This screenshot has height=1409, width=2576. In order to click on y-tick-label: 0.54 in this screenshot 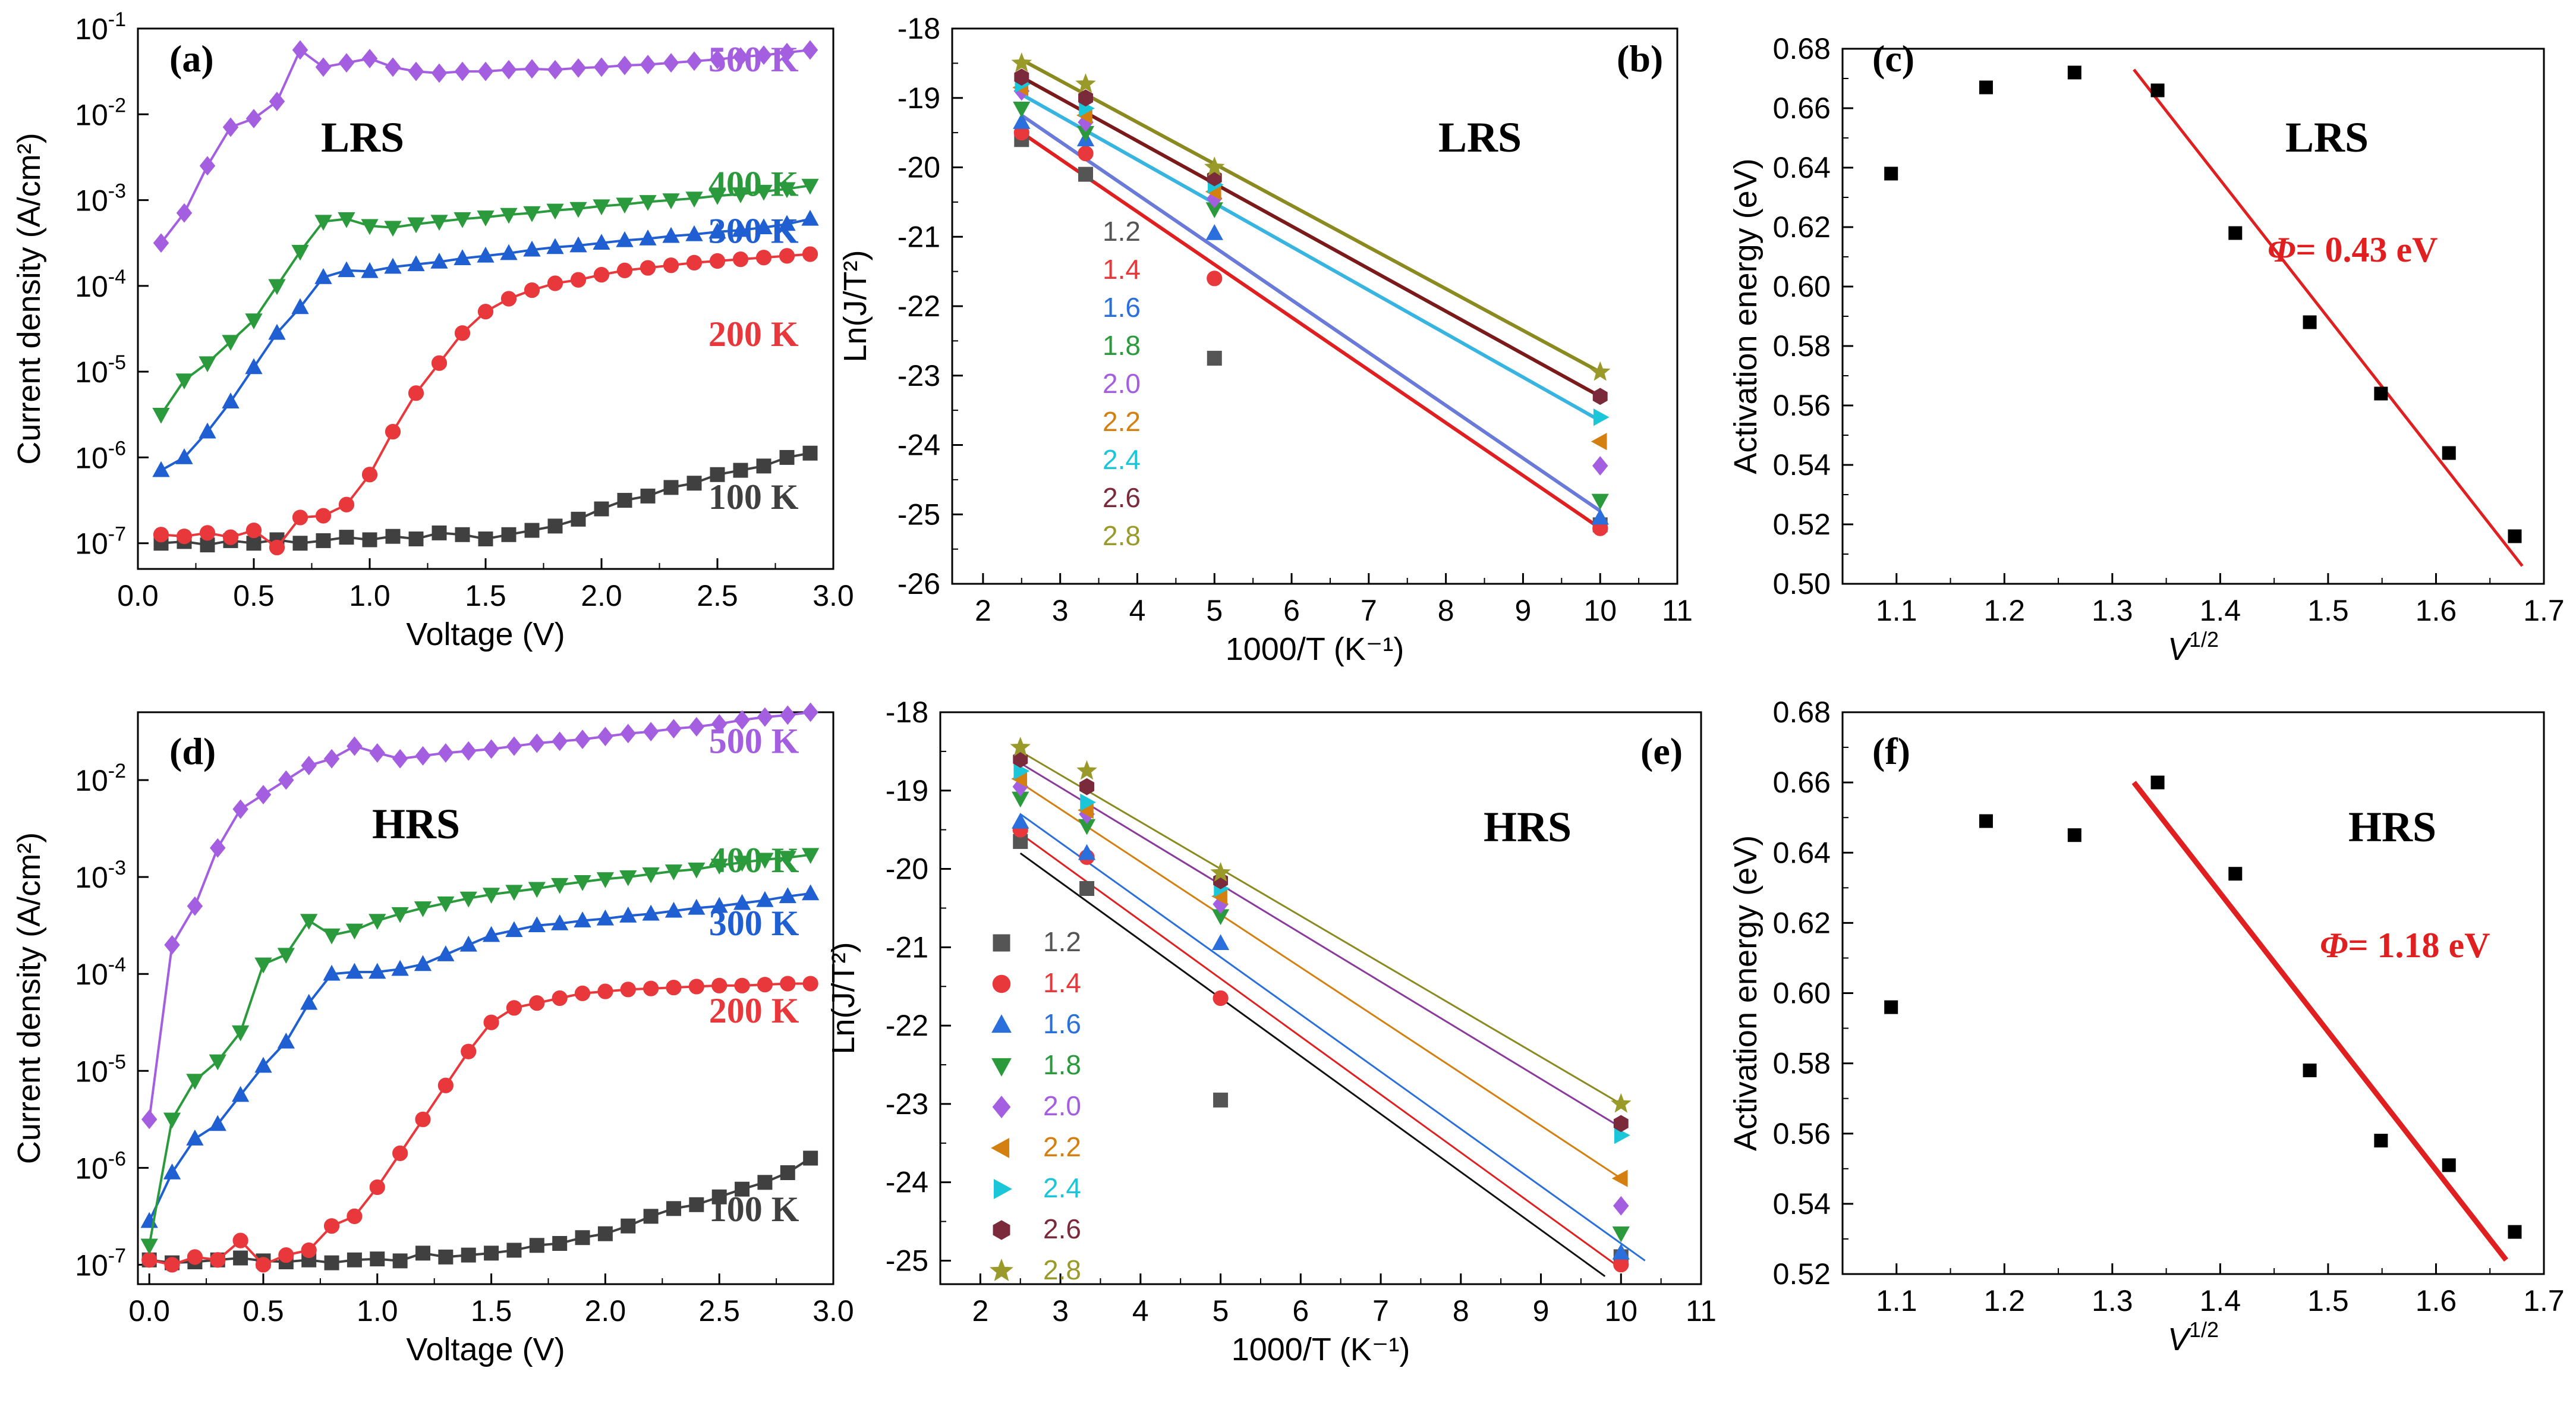, I will do `click(1802, 465)`.